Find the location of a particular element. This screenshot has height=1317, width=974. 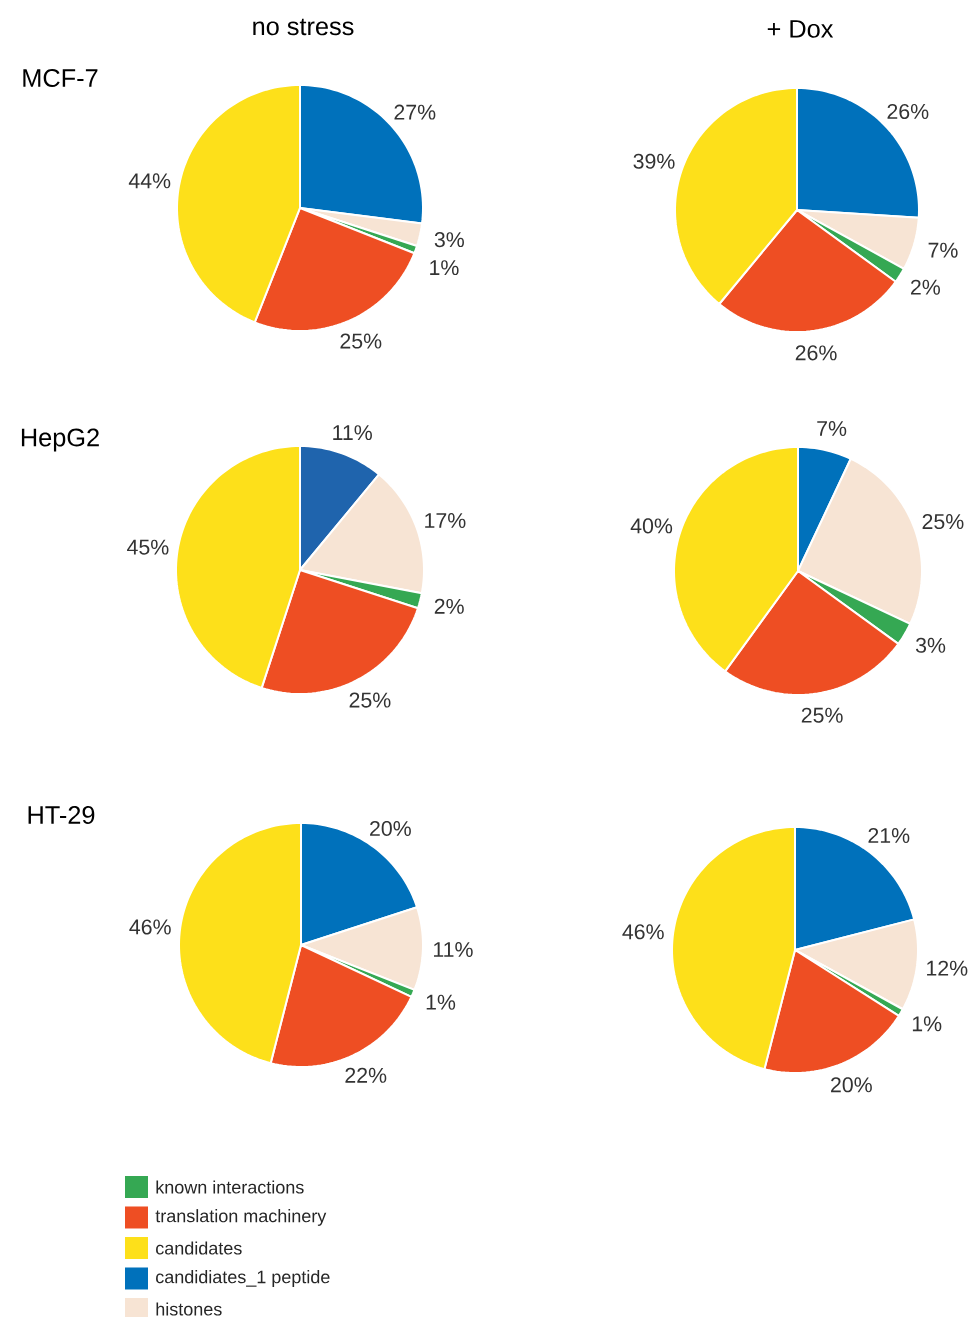

data-label: 22% is located at coordinates (366, 1075).